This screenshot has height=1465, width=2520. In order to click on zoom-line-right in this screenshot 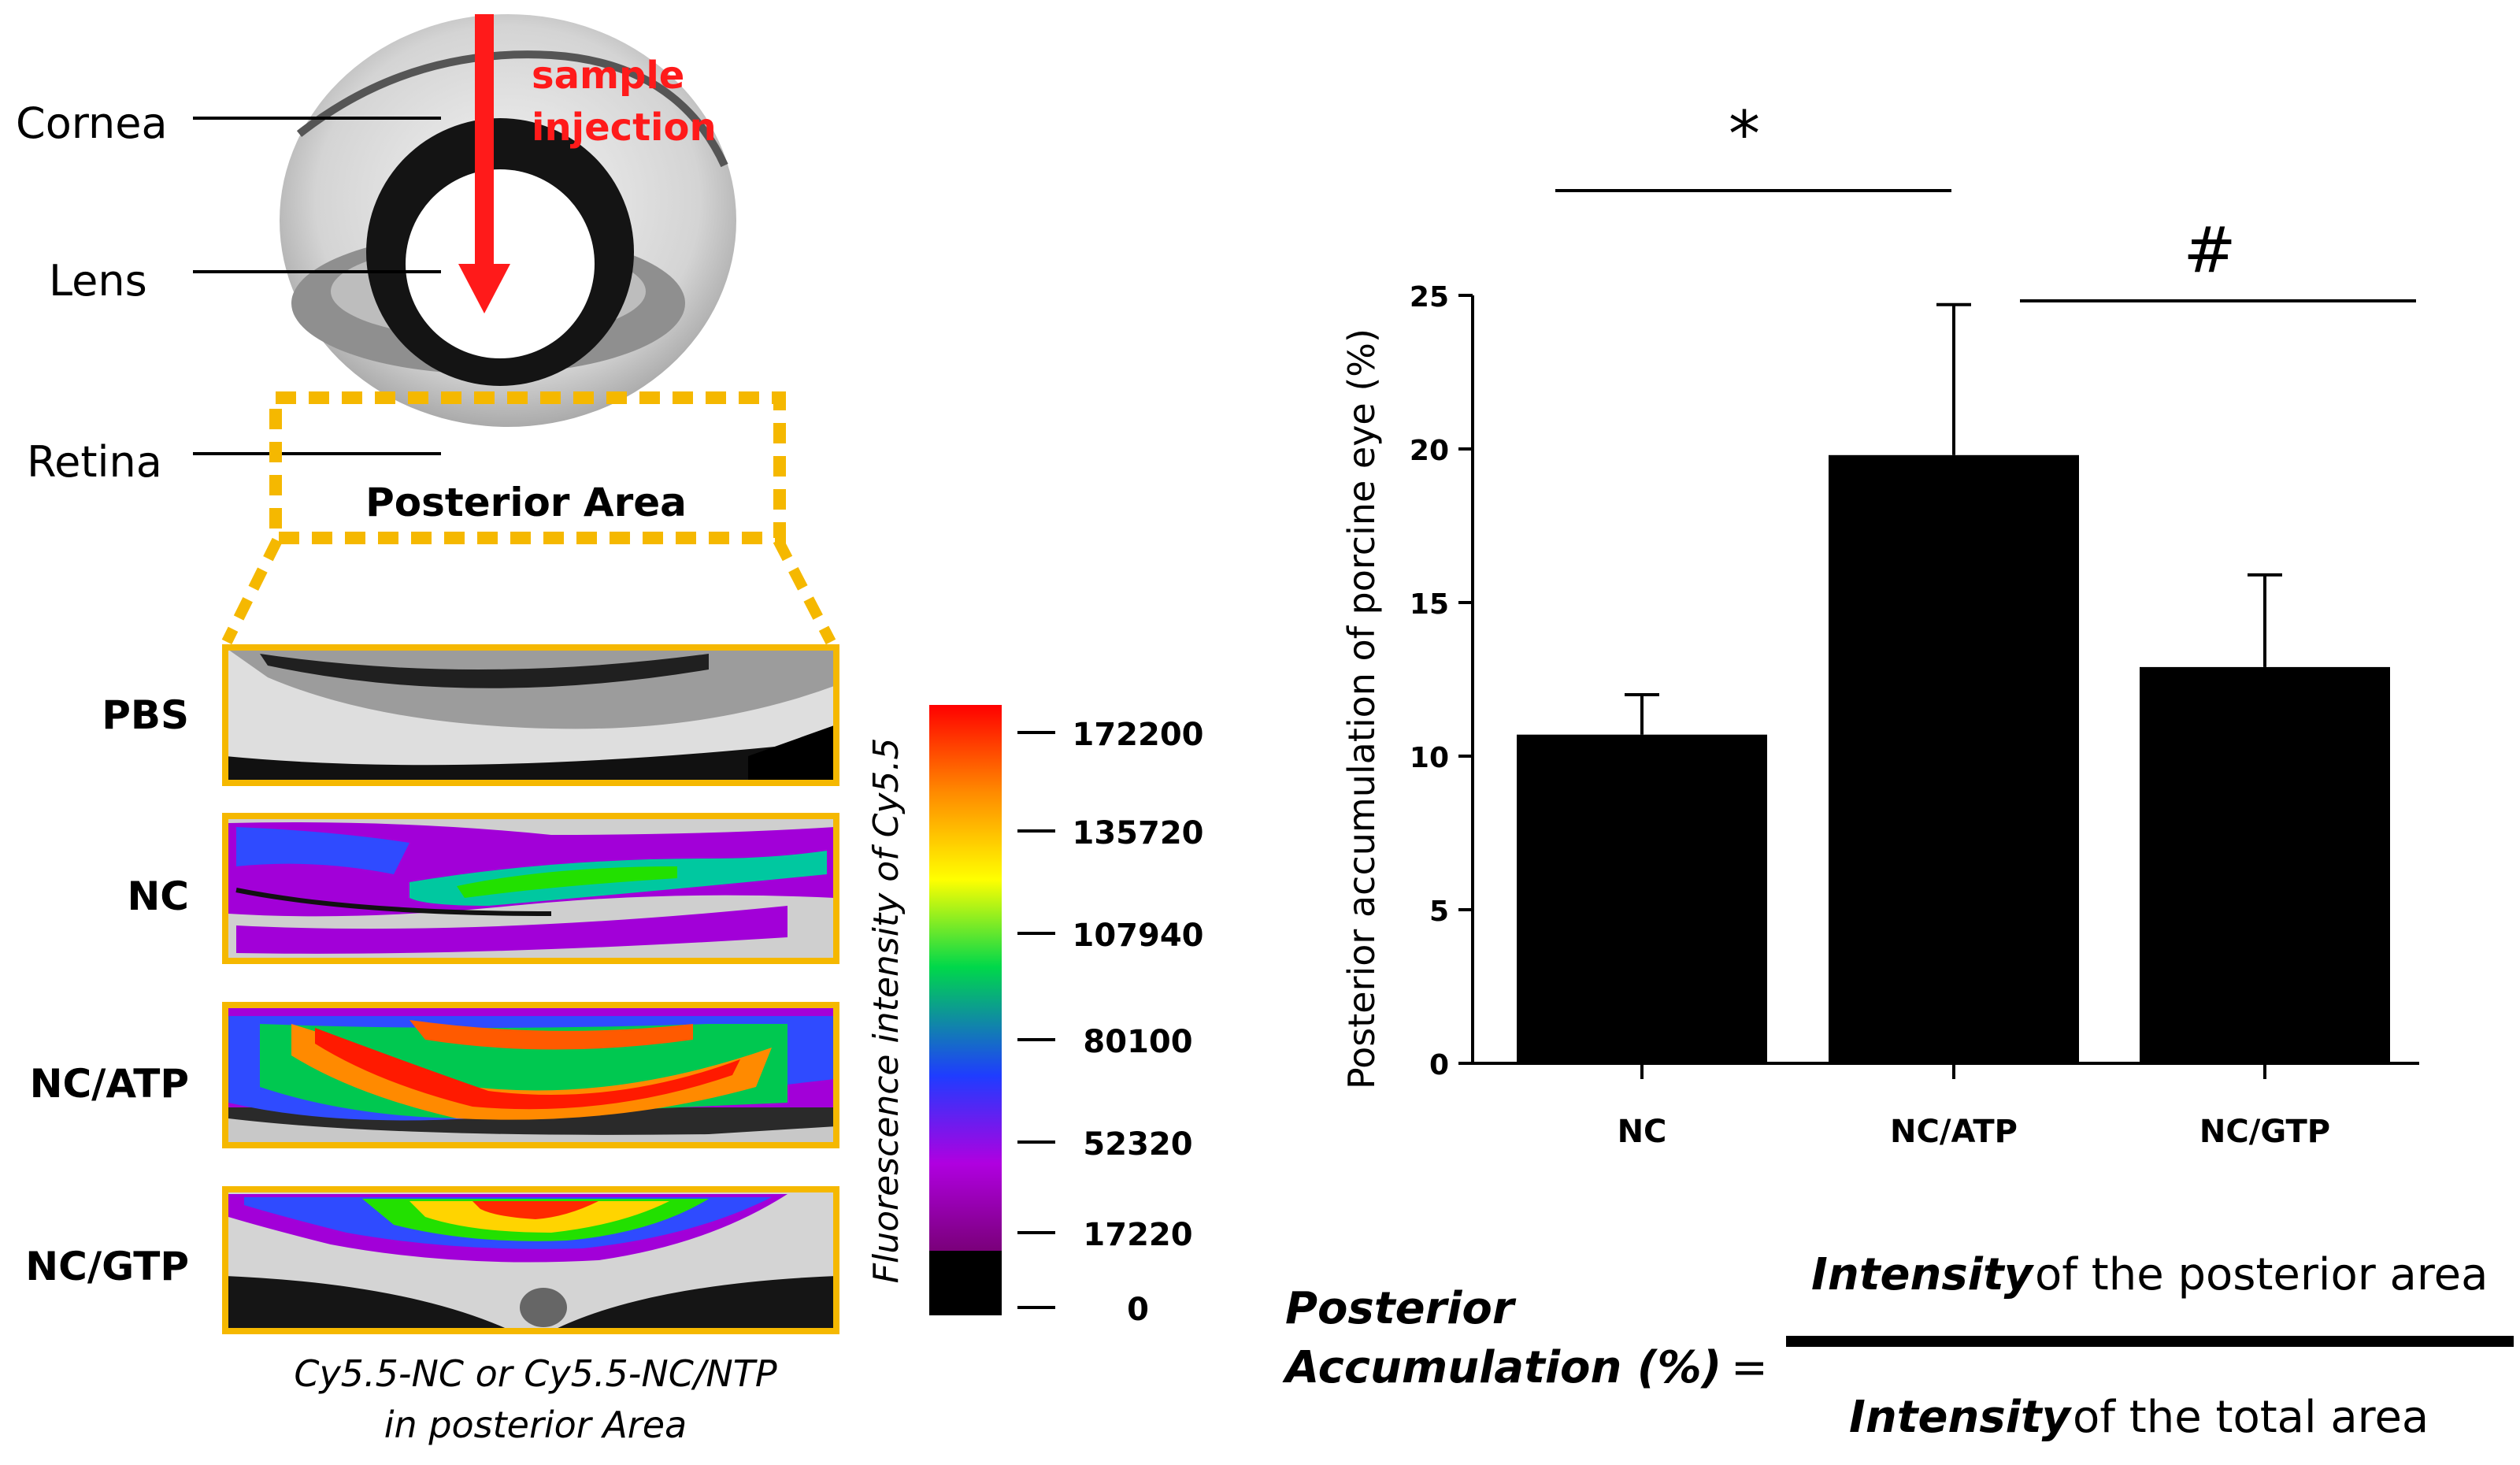, I will do `click(804, 591)`.